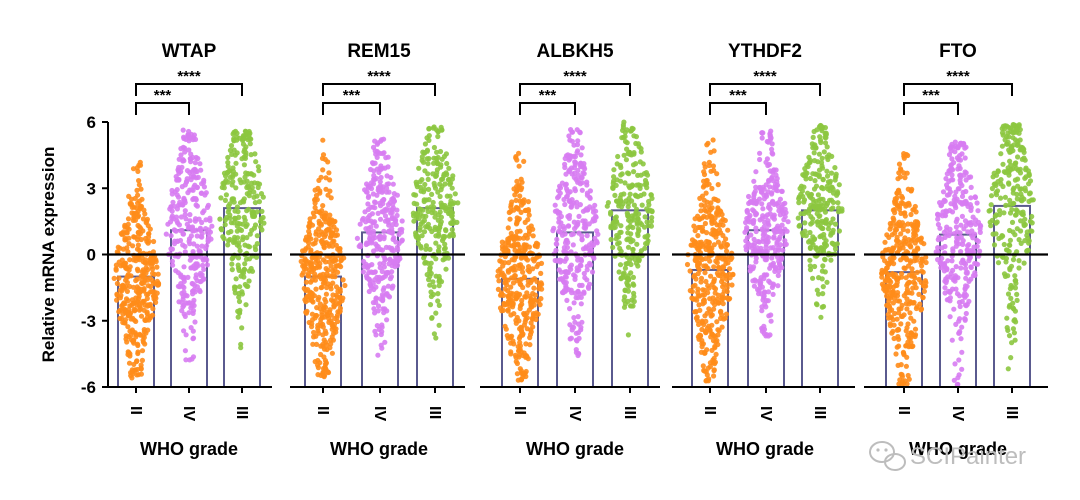  I want to click on category-label-III: III, so click(629, 412).